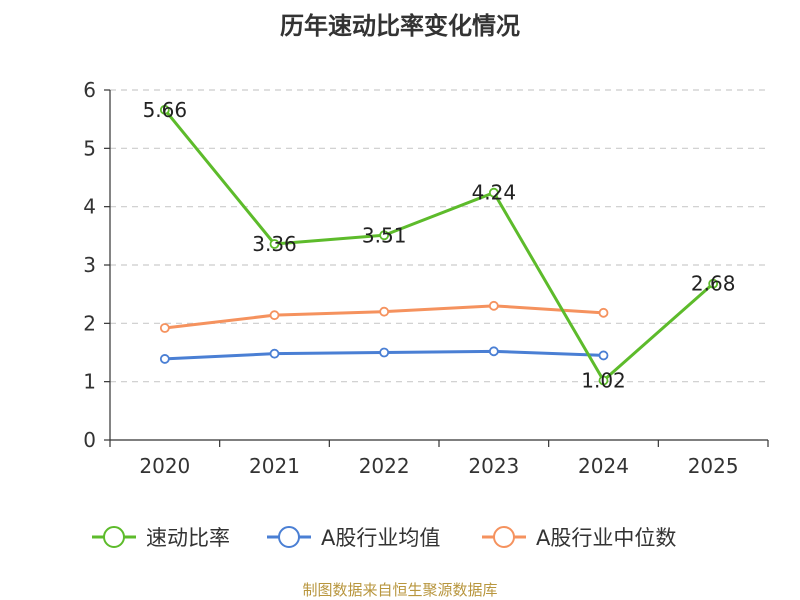  I want to click on data-label: 4.24, so click(494, 193).